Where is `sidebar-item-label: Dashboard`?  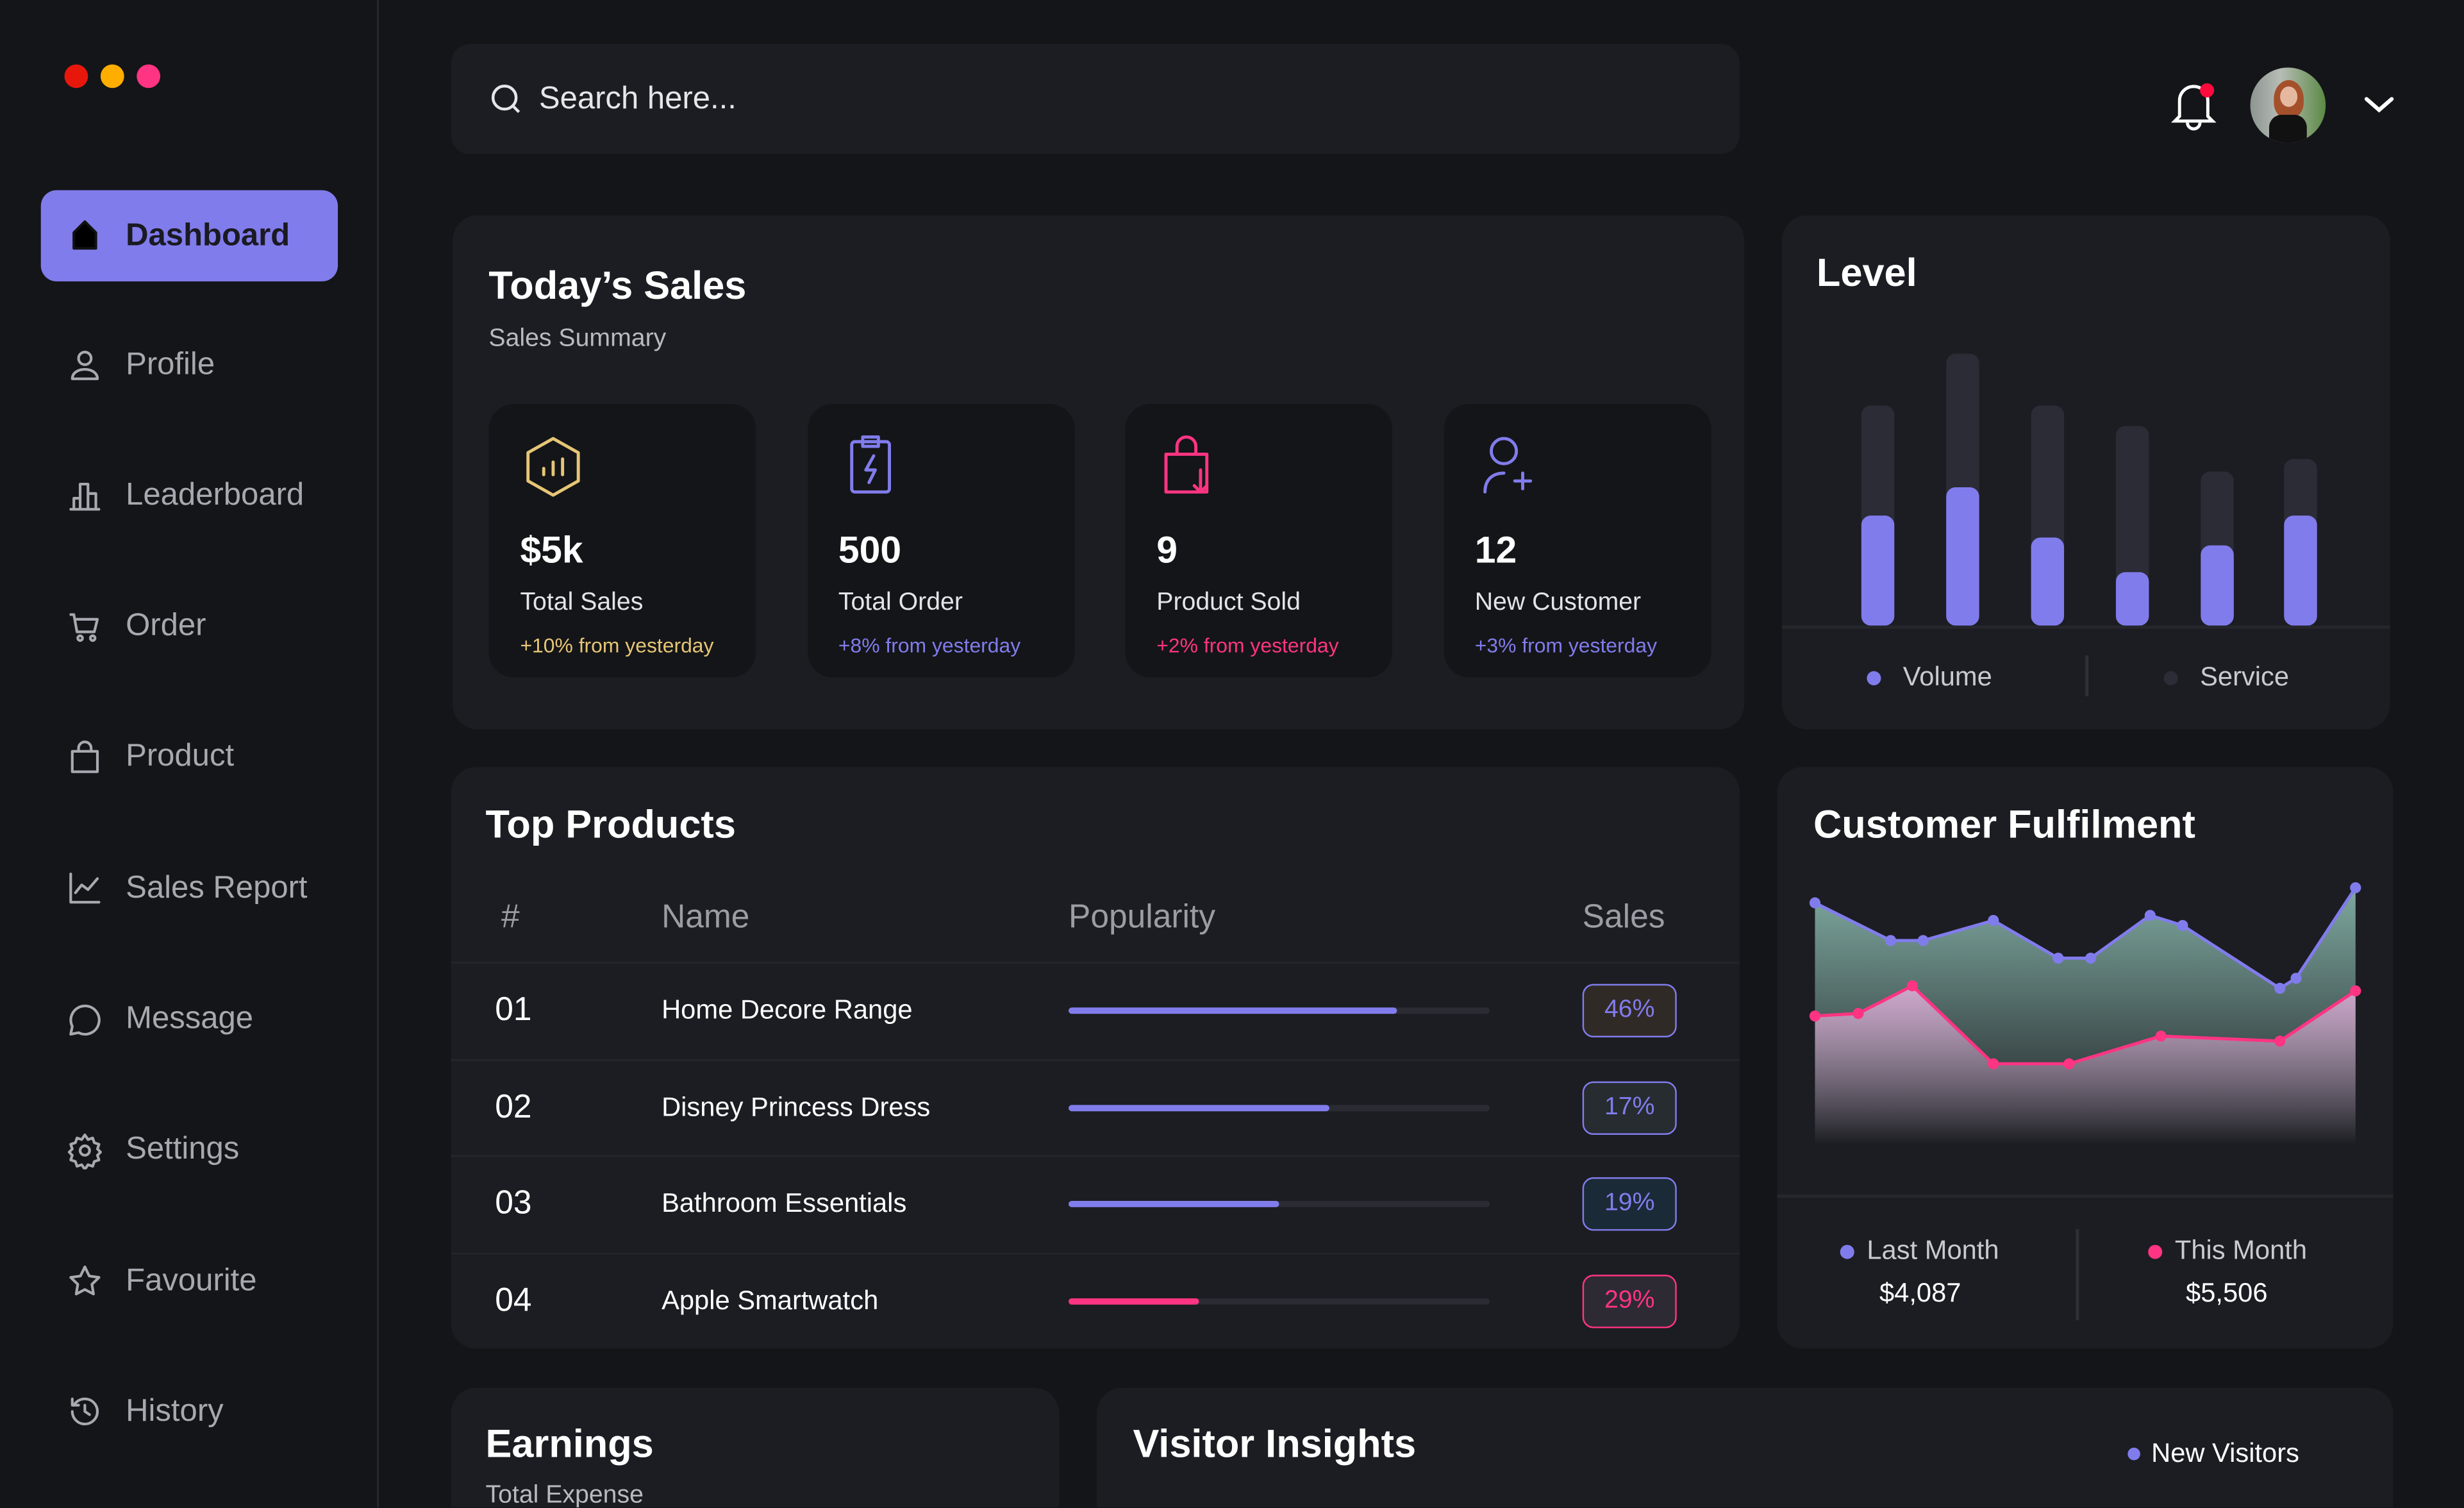
sidebar-item-label: Dashboard is located at coordinates (208, 235).